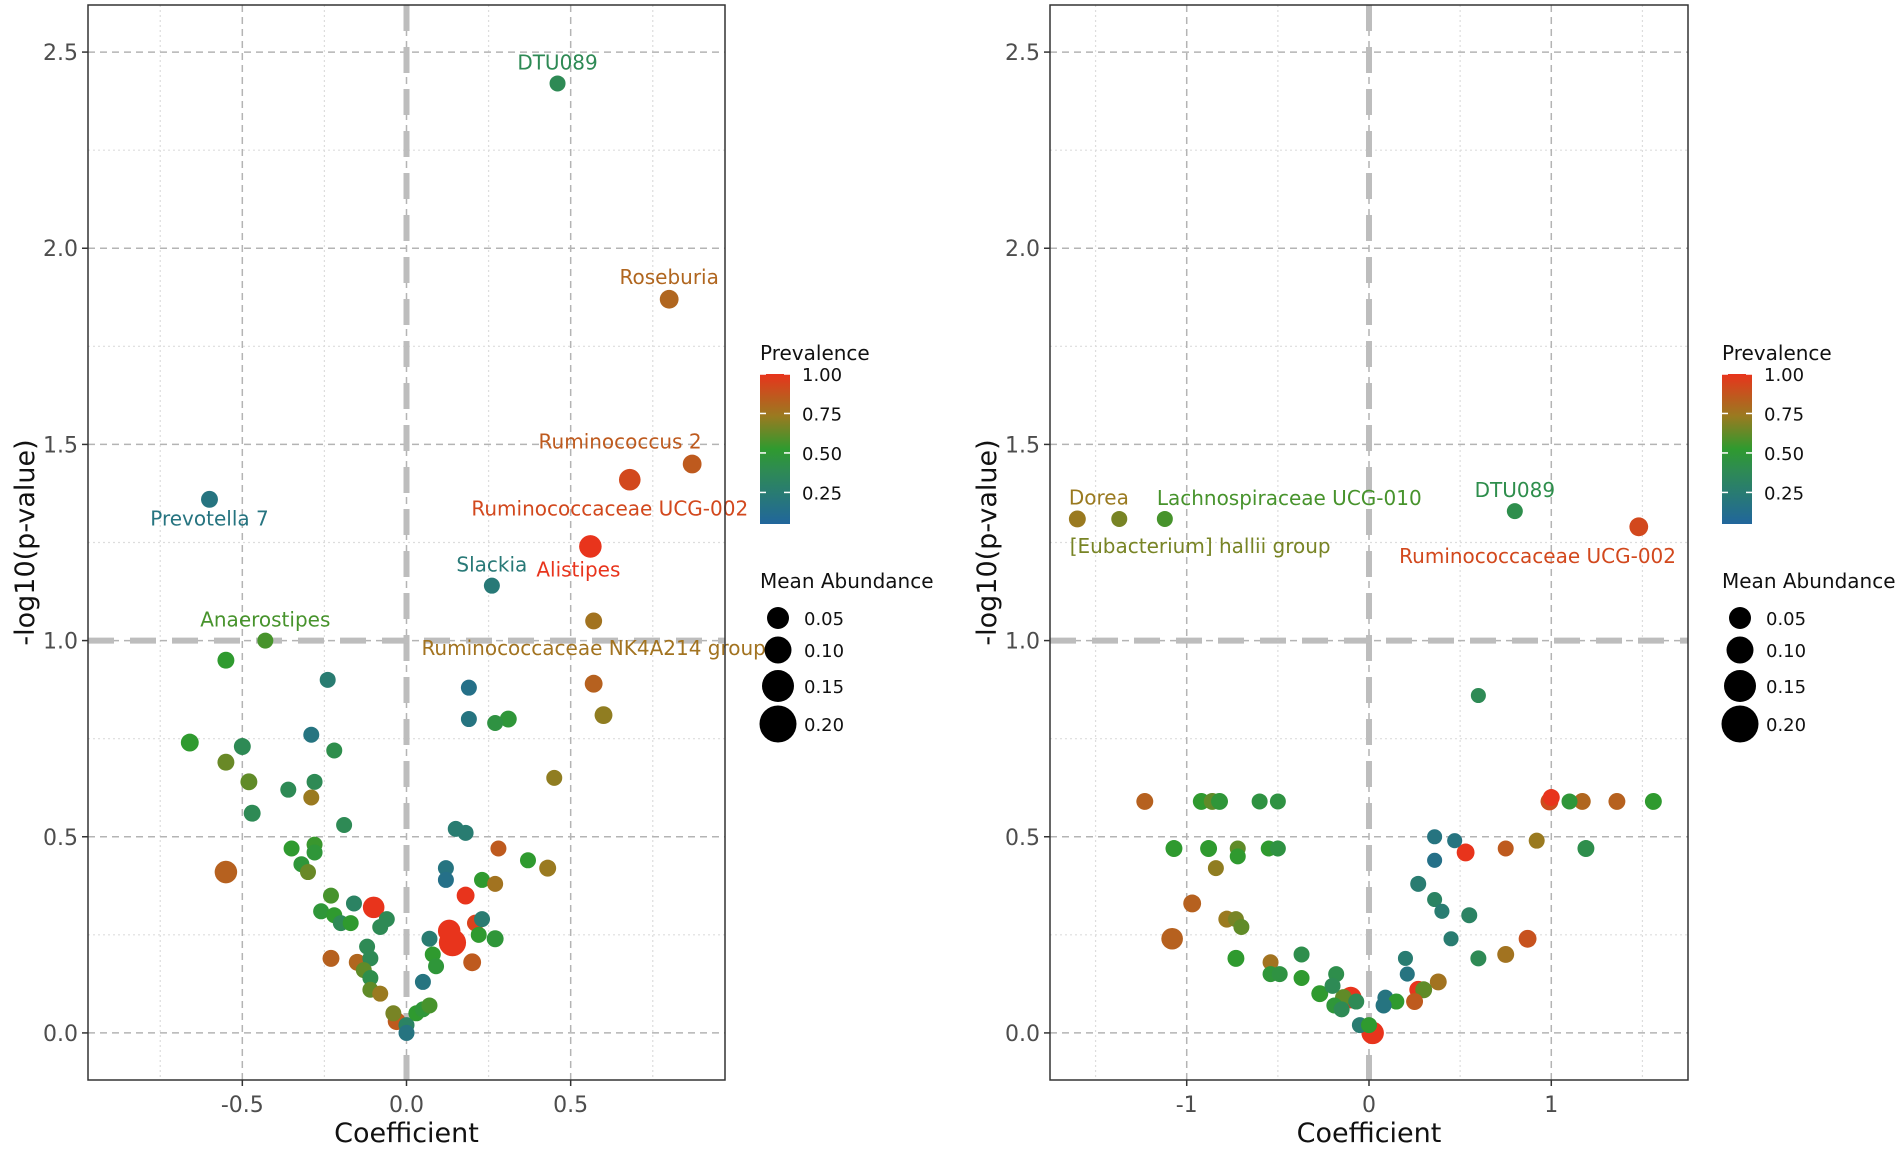  I want to click on legend-color-title: Prevalence, so click(1777, 353).